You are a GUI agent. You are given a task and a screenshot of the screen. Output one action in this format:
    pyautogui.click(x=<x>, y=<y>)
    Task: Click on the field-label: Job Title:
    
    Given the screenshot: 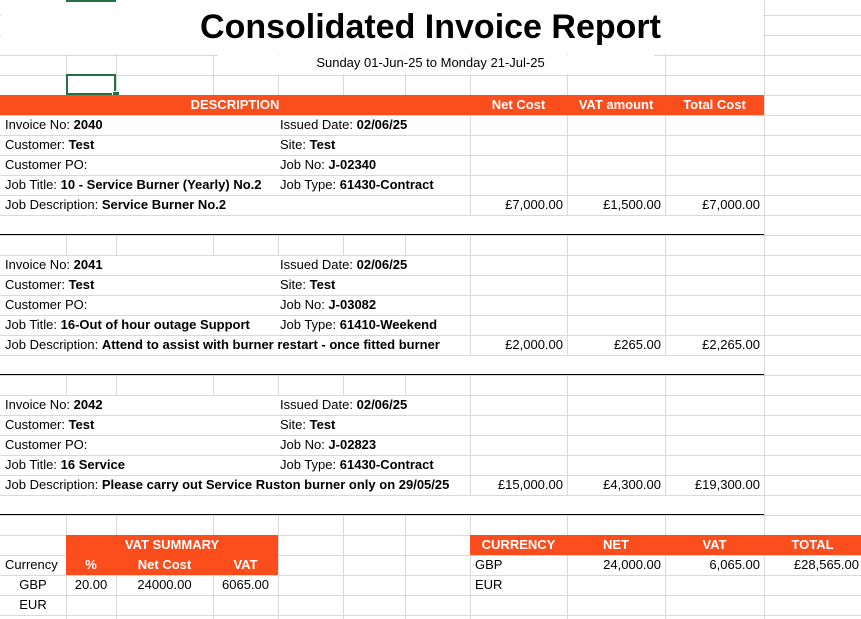 What is the action you would take?
    pyautogui.click(x=33, y=324)
    